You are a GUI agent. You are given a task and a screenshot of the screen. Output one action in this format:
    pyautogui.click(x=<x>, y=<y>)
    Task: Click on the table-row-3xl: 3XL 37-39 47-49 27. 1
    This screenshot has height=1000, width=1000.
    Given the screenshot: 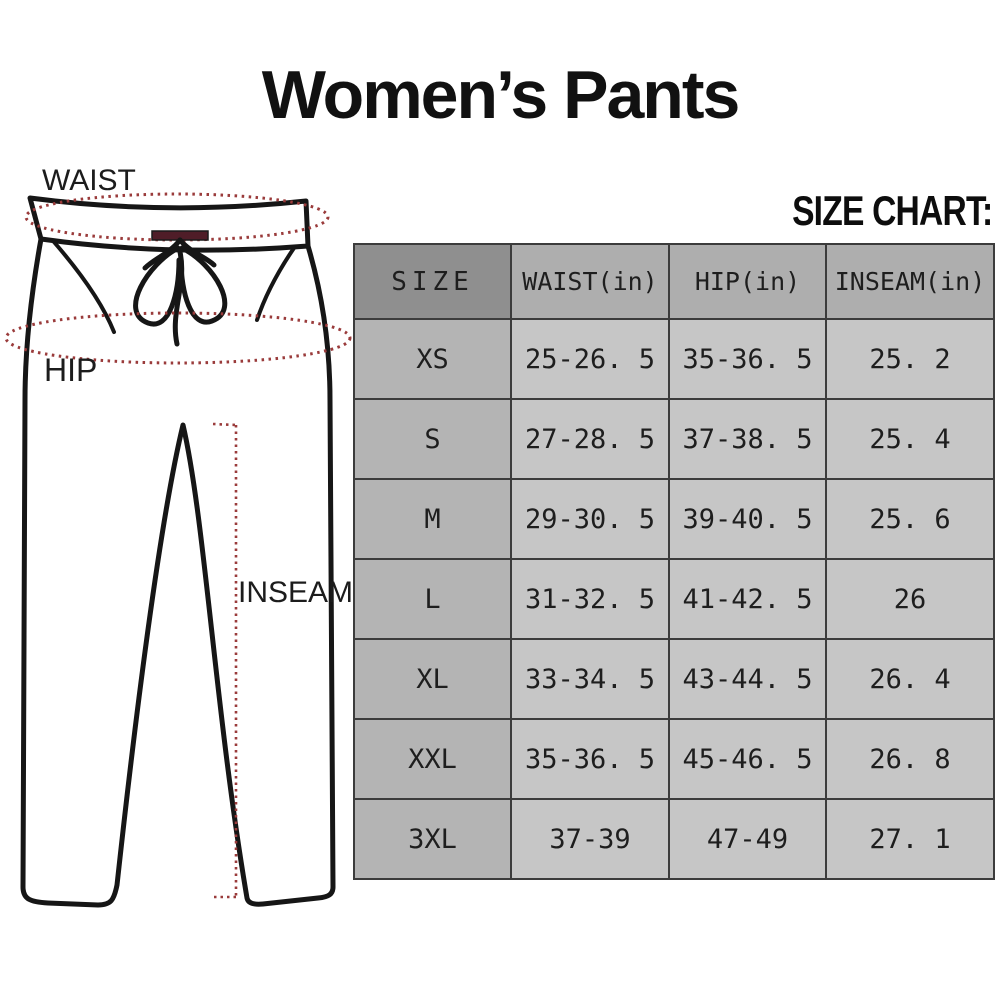 What is the action you would take?
    pyautogui.click(x=674, y=839)
    